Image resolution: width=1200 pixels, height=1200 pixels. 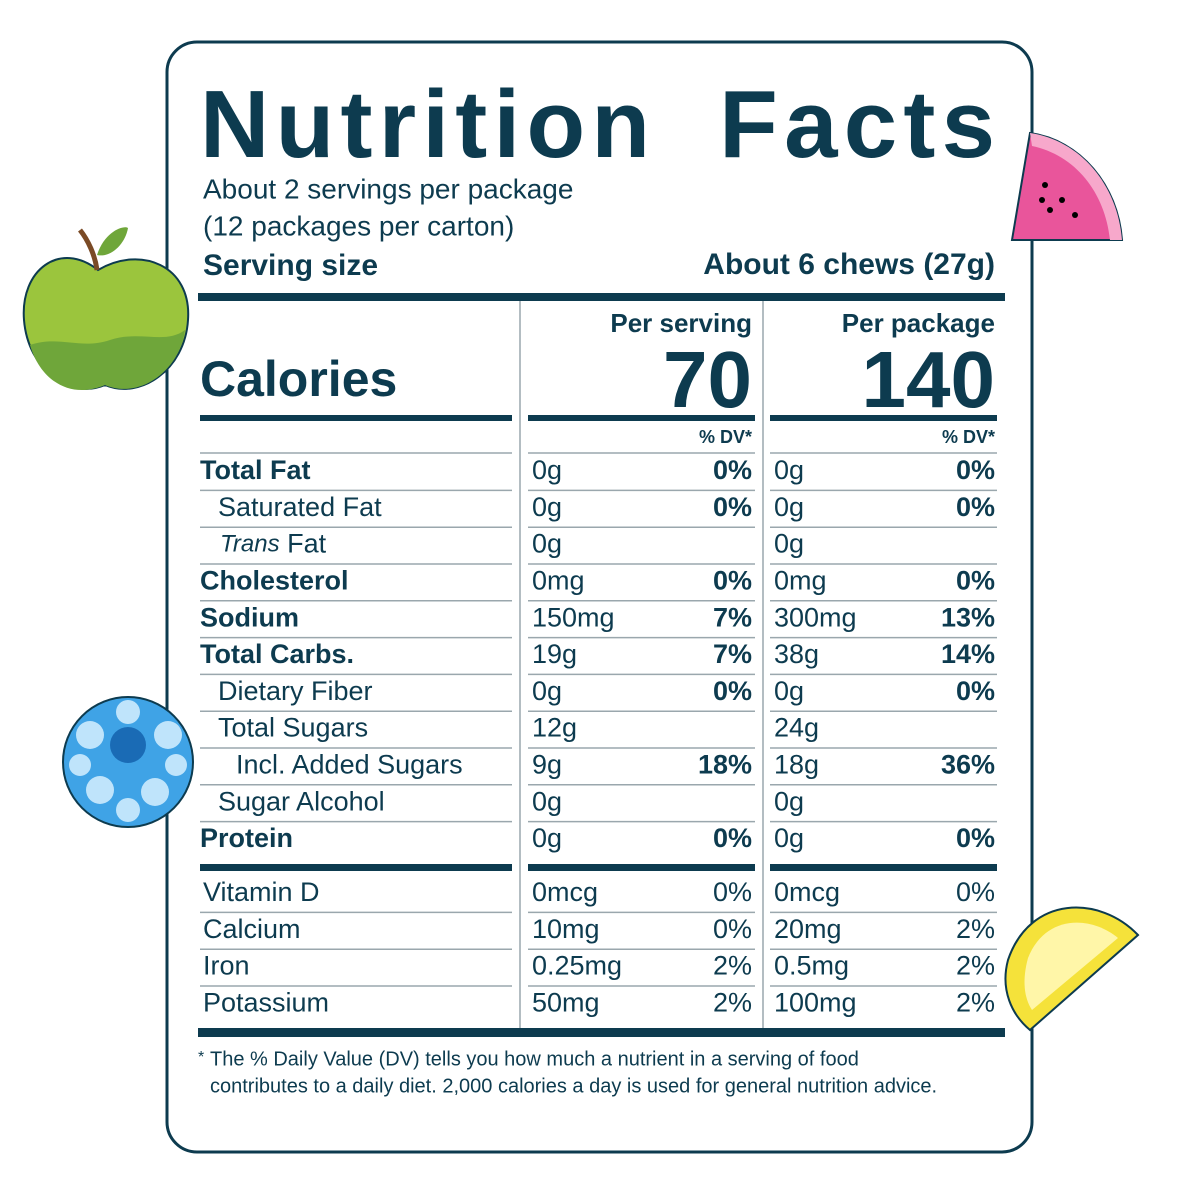 I want to click on serving-dv: 18%, so click(x=725, y=765).